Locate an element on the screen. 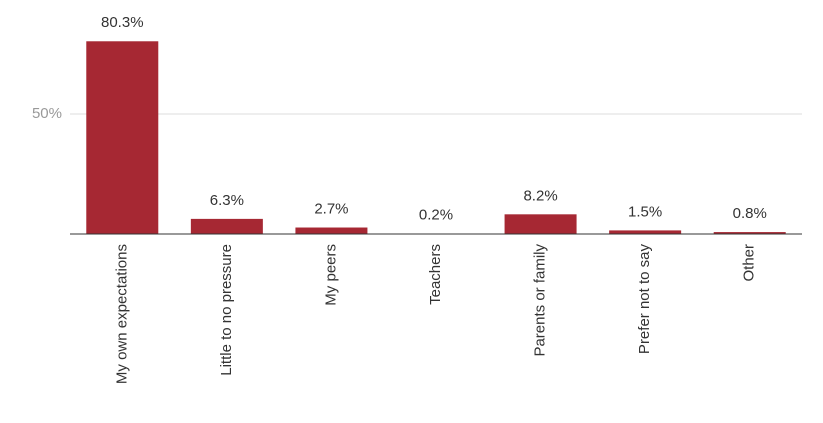 This screenshot has height=423, width=823. x-tick-label: Teachers is located at coordinates (435, 274).